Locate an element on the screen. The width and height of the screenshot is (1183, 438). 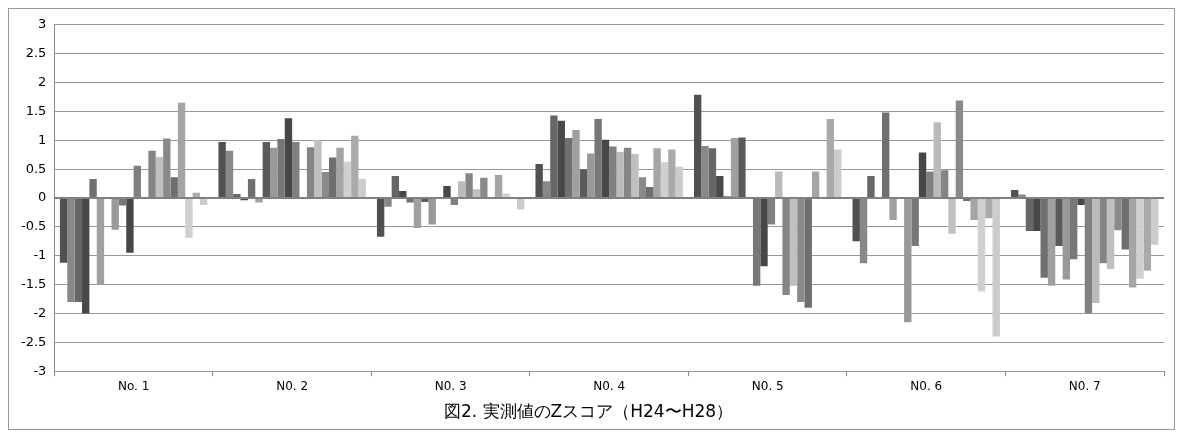
y-tick-label: -3 is located at coordinates (40, 370).